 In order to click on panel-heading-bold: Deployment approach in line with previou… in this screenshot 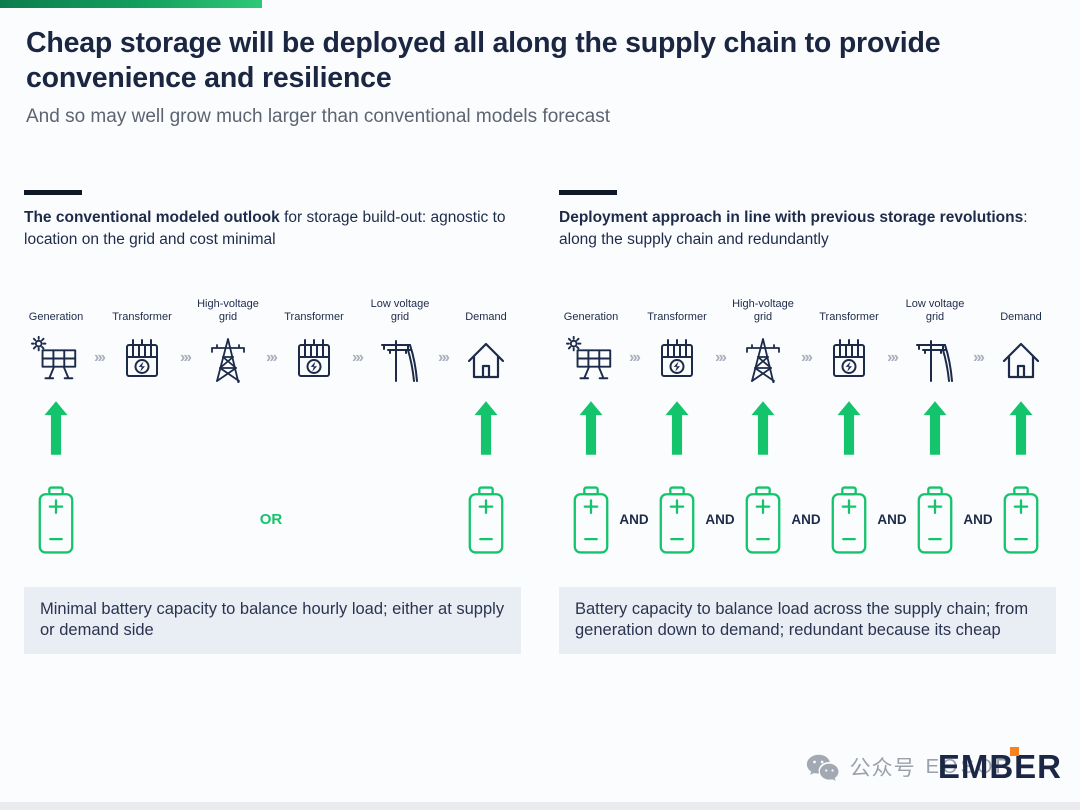, I will do `click(791, 217)`.